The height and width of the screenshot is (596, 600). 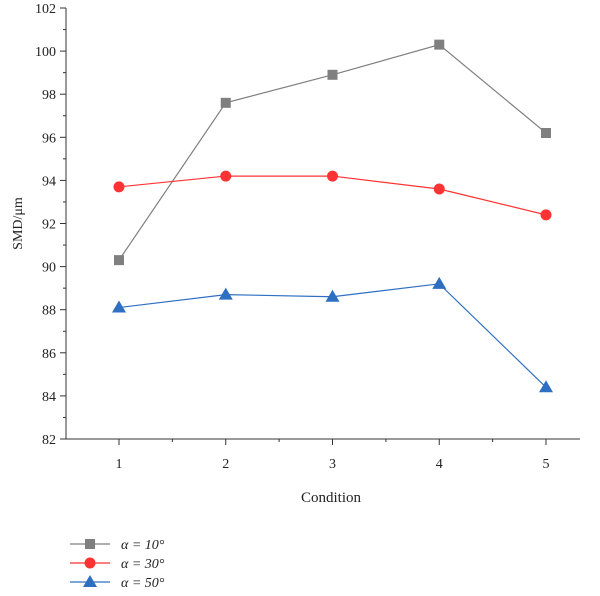 What do you see at coordinates (18, 223) in the screenshot?
I see `y-axis-label: SMD/μm` at bounding box center [18, 223].